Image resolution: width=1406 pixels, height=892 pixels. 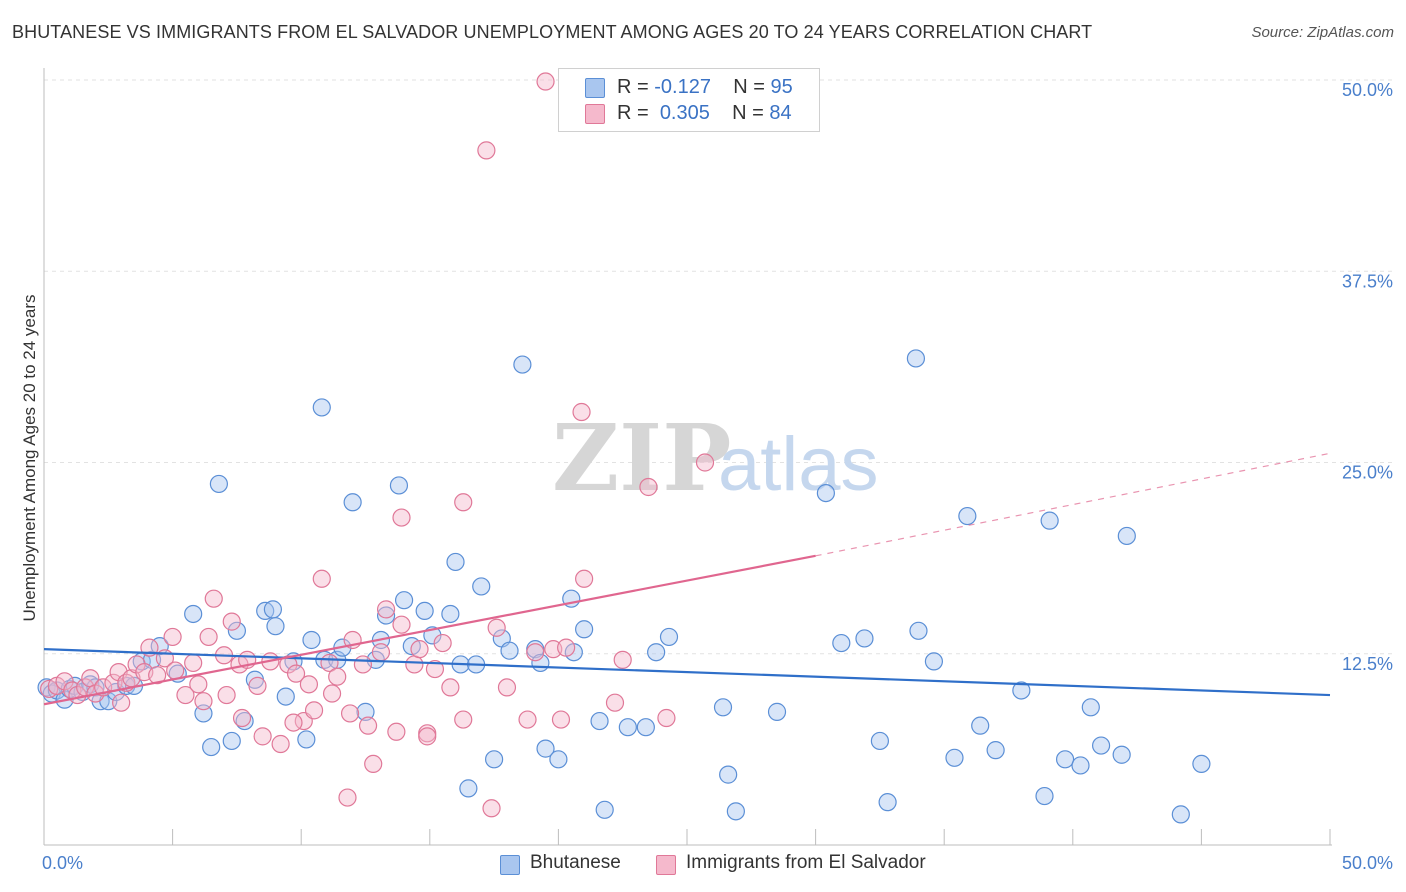 What do you see at coordinates (510, 865) in the screenshot?
I see `bhutanese-legend-swatch` at bounding box center [510, 865].